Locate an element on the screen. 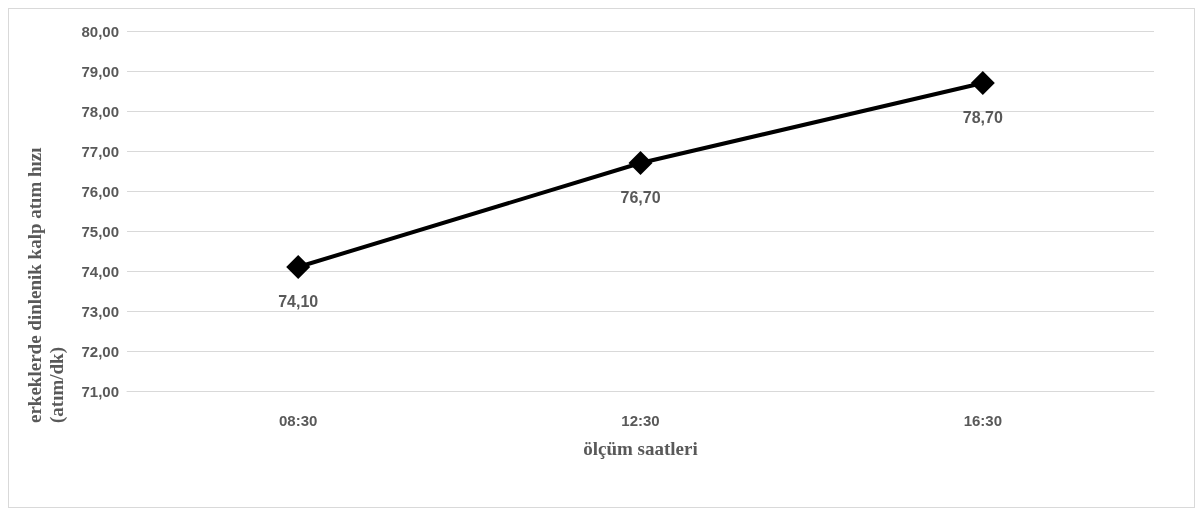 The image size is (1203, 516). y-tick-label: 74,00 is located at coordinates (100, 271).